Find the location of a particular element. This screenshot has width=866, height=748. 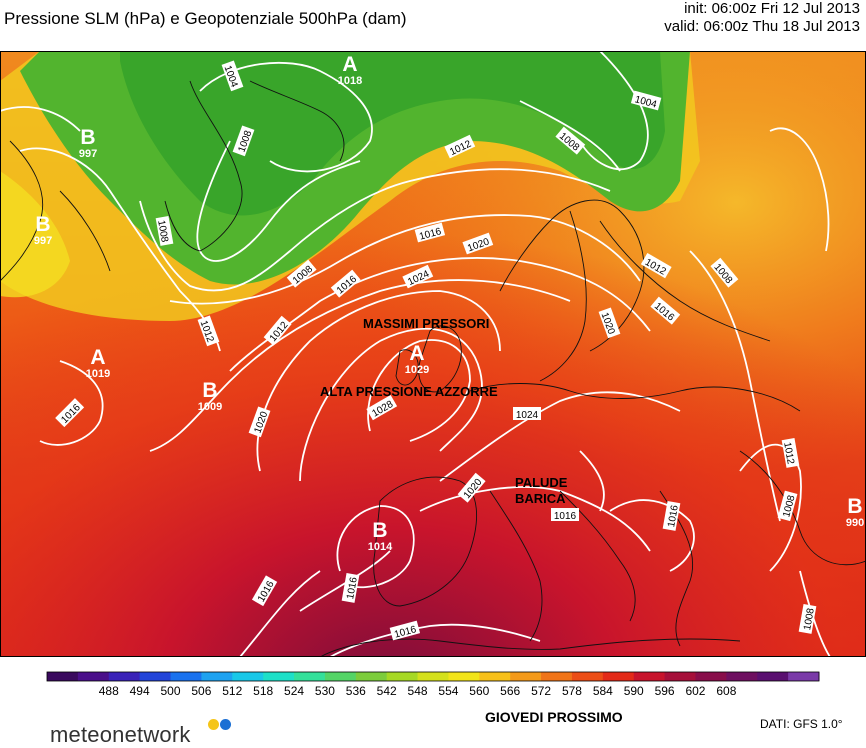

svg-text: 990 is located at coordinates (855, 523).